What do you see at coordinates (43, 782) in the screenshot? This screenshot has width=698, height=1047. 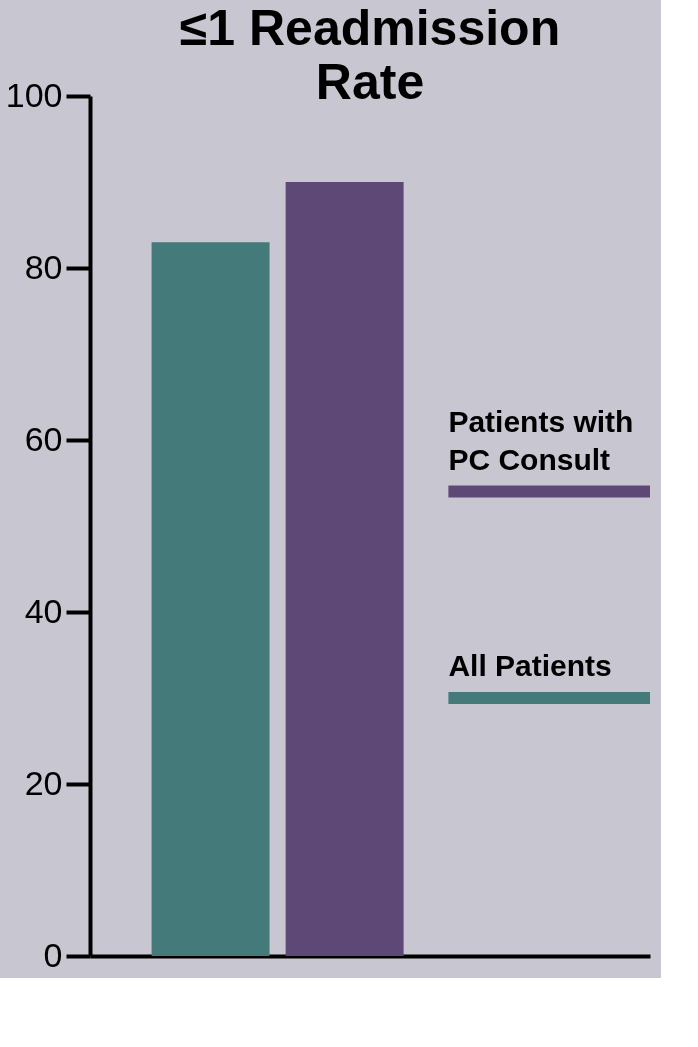 I see `y-tick-label: 20` at bounding box center [43, 782].